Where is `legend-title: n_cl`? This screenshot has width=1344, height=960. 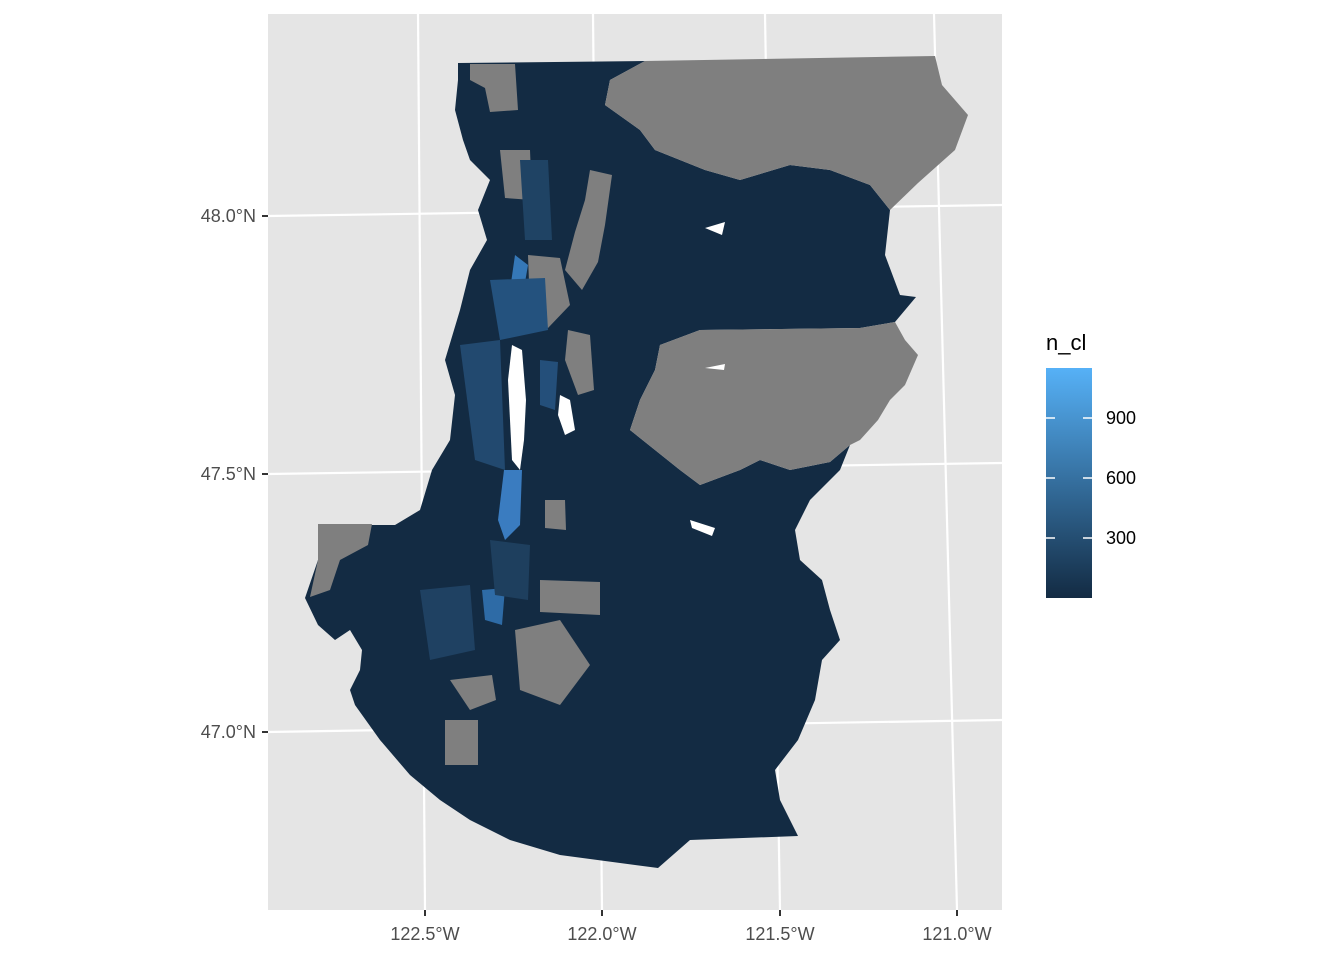 legend-title: n_cl is located at coordinates (1066, 342).